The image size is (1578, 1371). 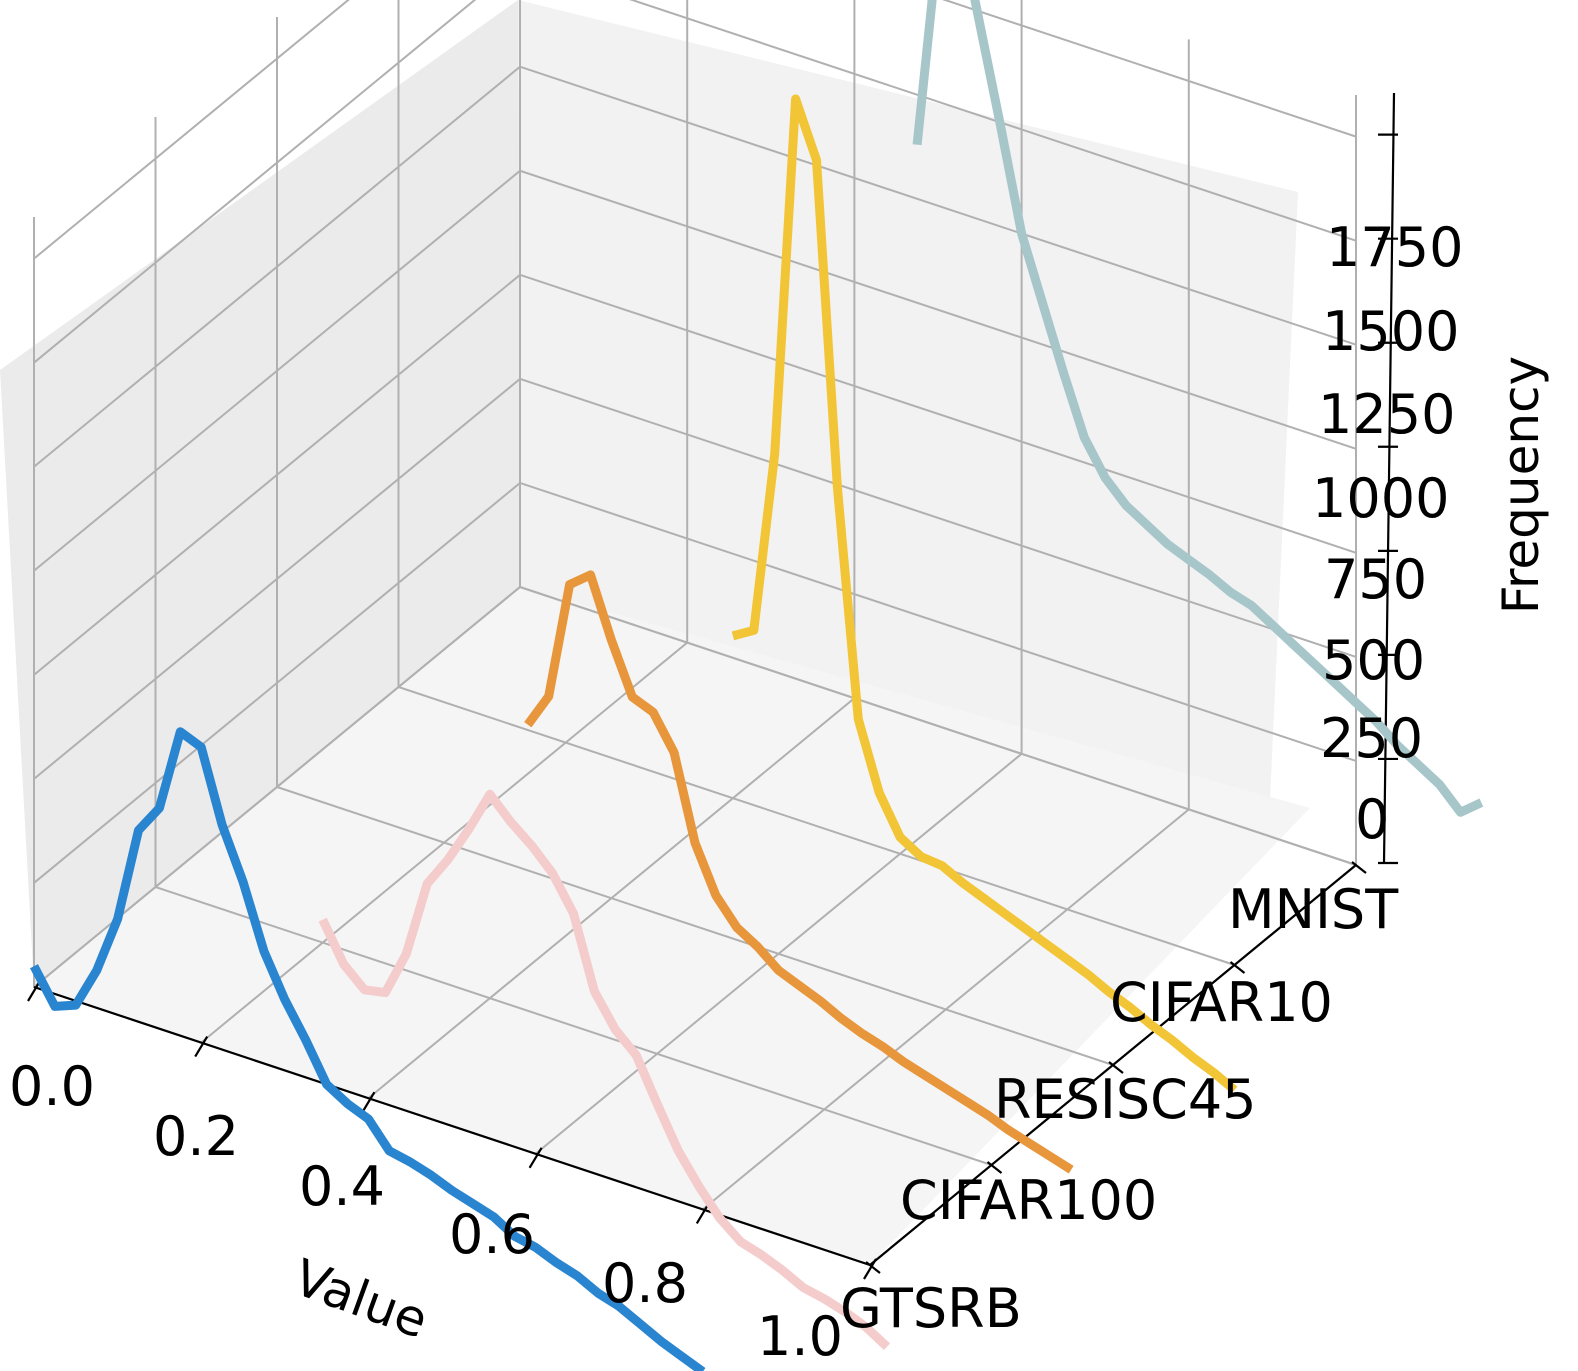 What do you see at coordinates (800, 1336) in the screenshot?
I see `x-tick-label: 1.0` at bounding box center [800, 1336].